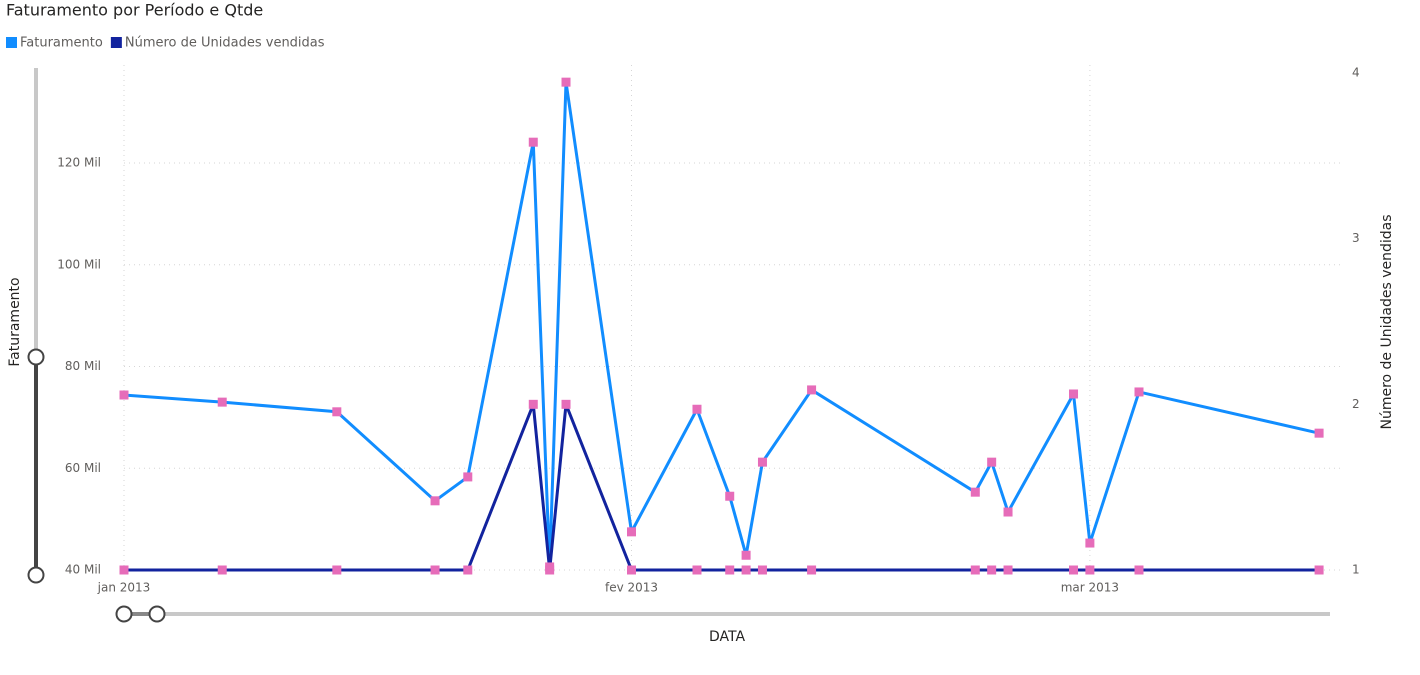 This screenshot has height=675, width=1420. I want to click on y2-tick-label: 3, so click(1356, 238).